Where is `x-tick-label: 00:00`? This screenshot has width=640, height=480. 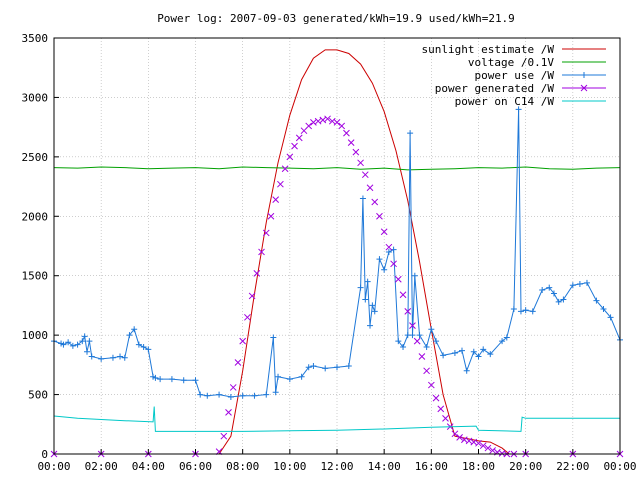 x-tick-label: 00:00 is located at coordinates (619, 466).